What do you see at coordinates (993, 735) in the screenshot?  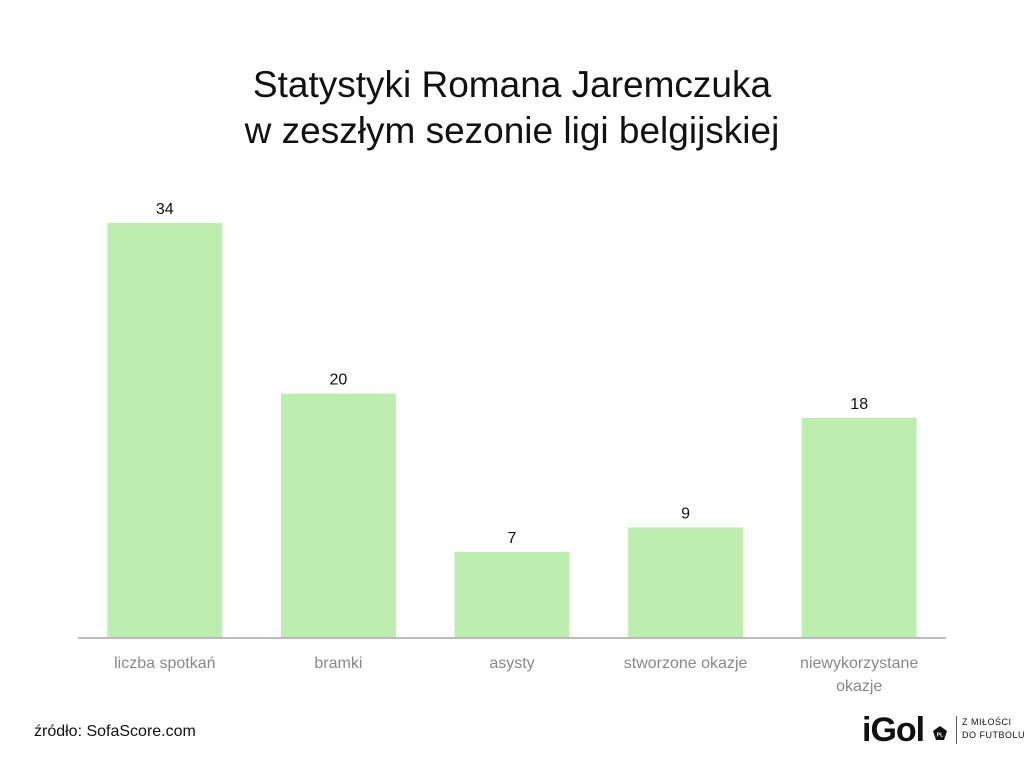 I see `logo-tagline-line-2: DO FUTBOLU` at bounding box center [993, 735].